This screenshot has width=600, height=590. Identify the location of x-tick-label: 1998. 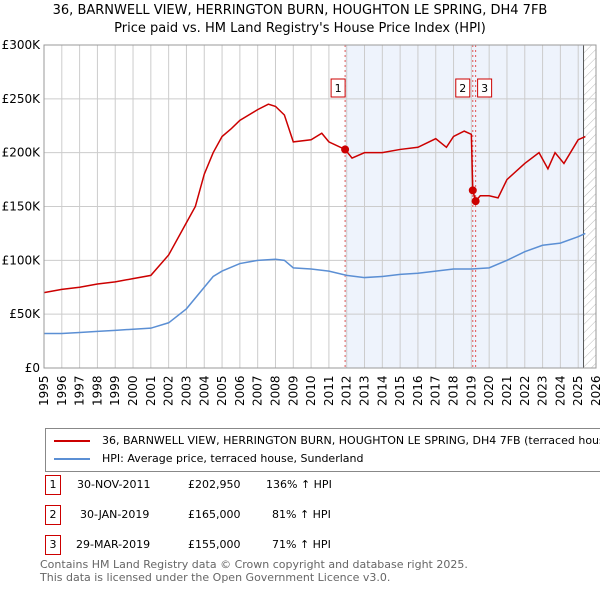
(97, 390).